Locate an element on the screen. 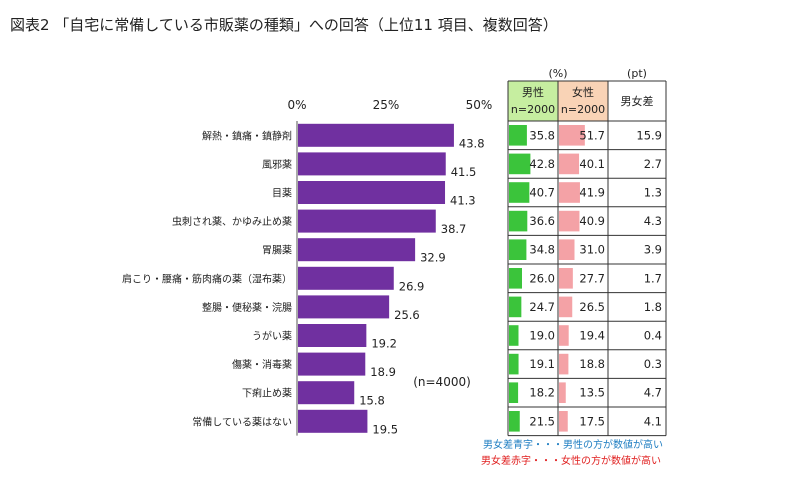 The height and width of the screenshot is (500, 810). male-value: 40.7 is located at coordinates (542, 193).